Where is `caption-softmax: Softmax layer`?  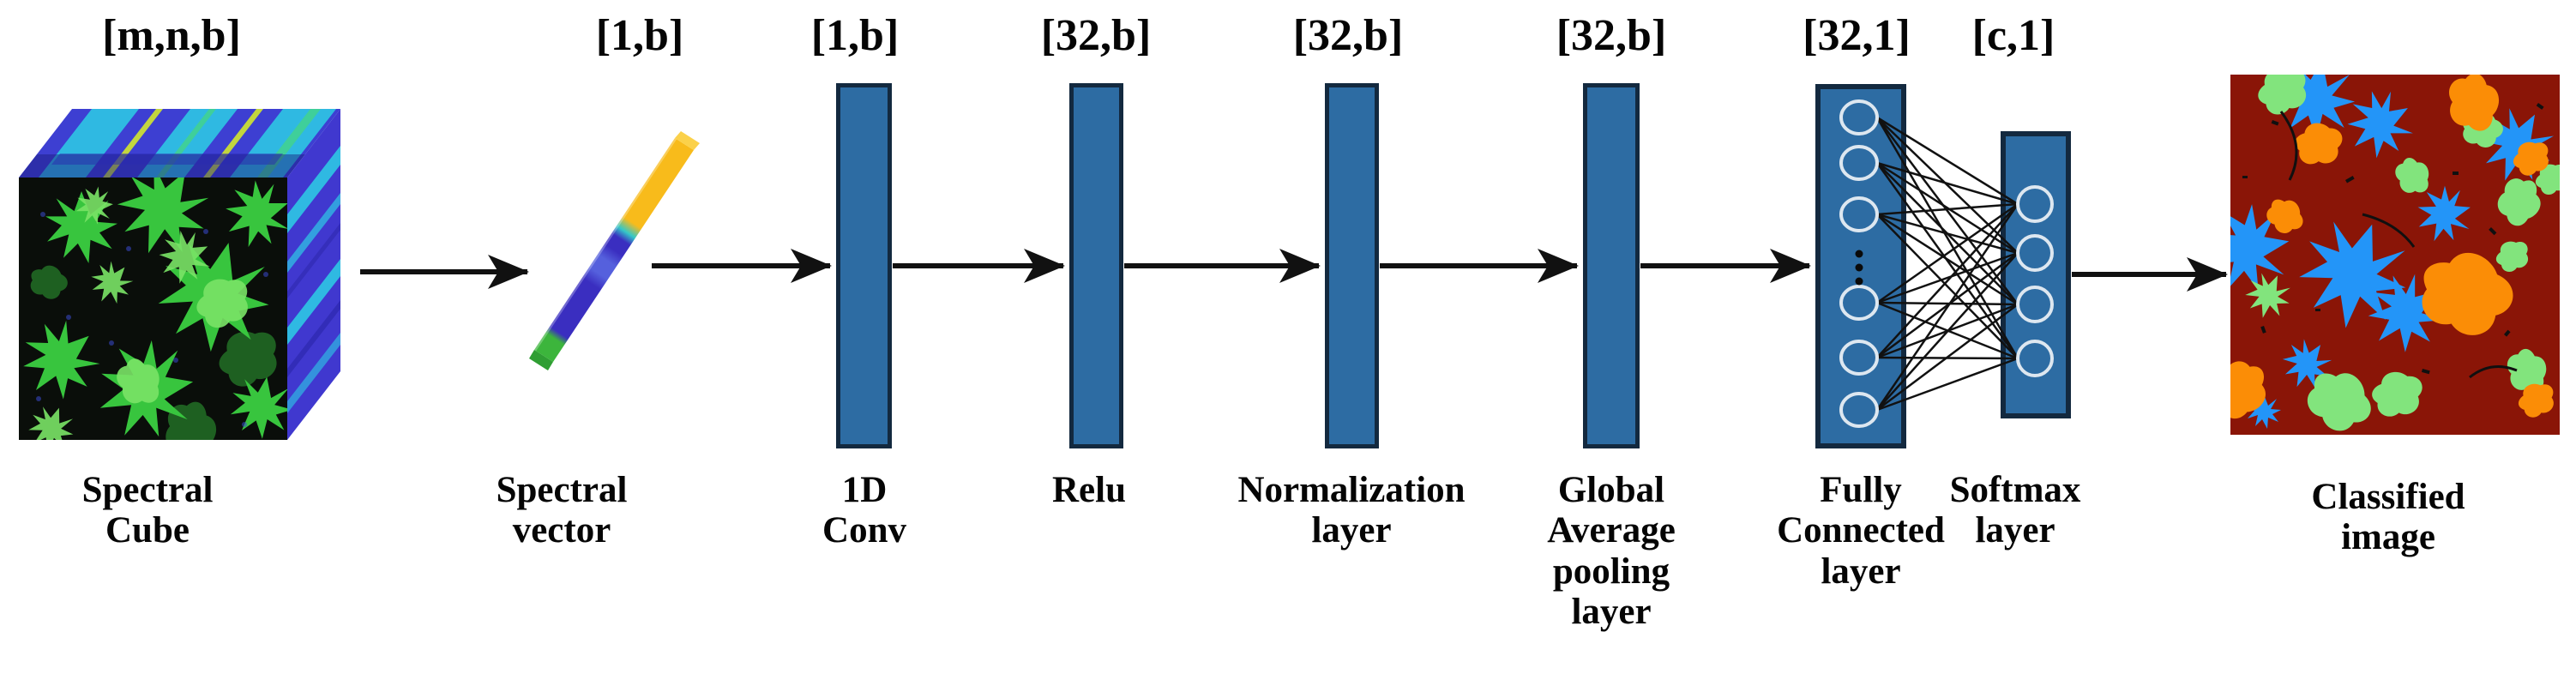 caption-softmax: Softmax layer is located at coordinates (2015, 511).